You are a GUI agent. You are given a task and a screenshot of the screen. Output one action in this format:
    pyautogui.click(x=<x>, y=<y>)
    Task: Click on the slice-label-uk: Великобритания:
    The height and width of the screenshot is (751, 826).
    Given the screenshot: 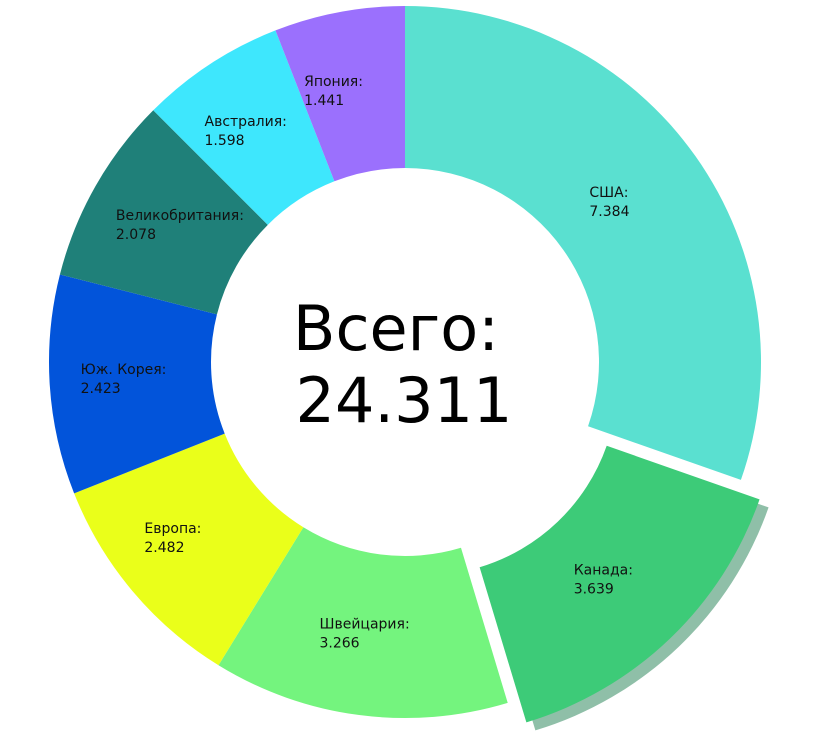 What is the action you would take?
    pyautogui.click(x=180, y=216)
    